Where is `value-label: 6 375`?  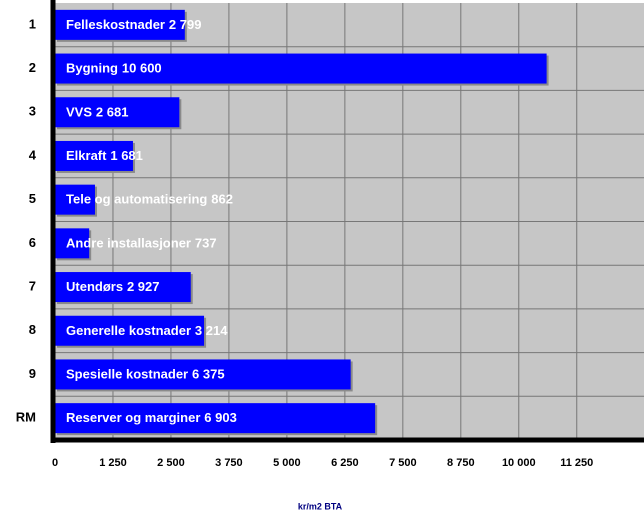
value-label: 6 375 is located at coordinates (208, 374).